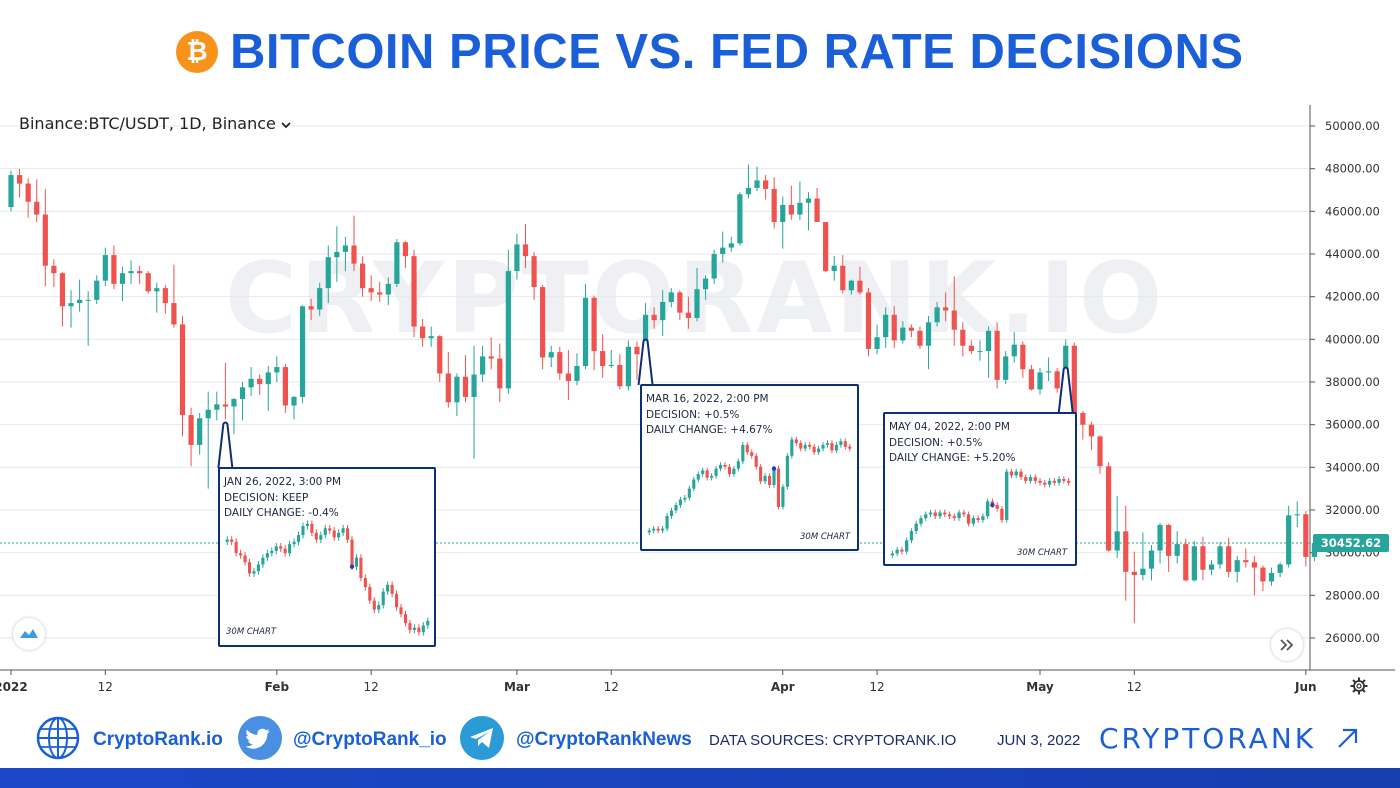  Describe the element at coordinates (370, 739) in the screenshot. I see `twitter-handle-link: @CryptoRank_io` at that location.